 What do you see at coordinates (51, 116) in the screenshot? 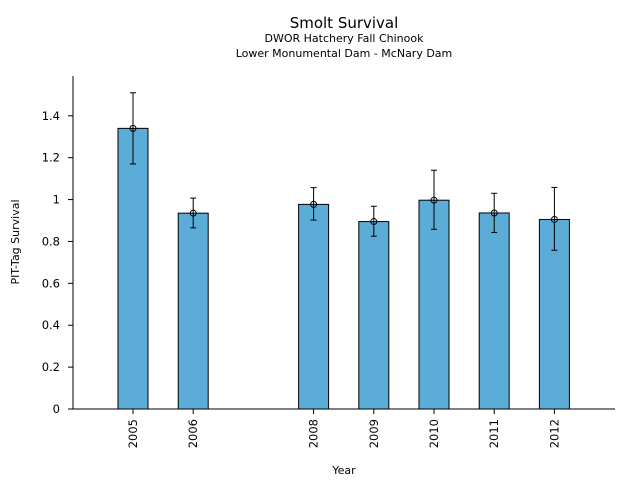
I see `y-tick-label: 1.4` at bounding box center [51, 116].